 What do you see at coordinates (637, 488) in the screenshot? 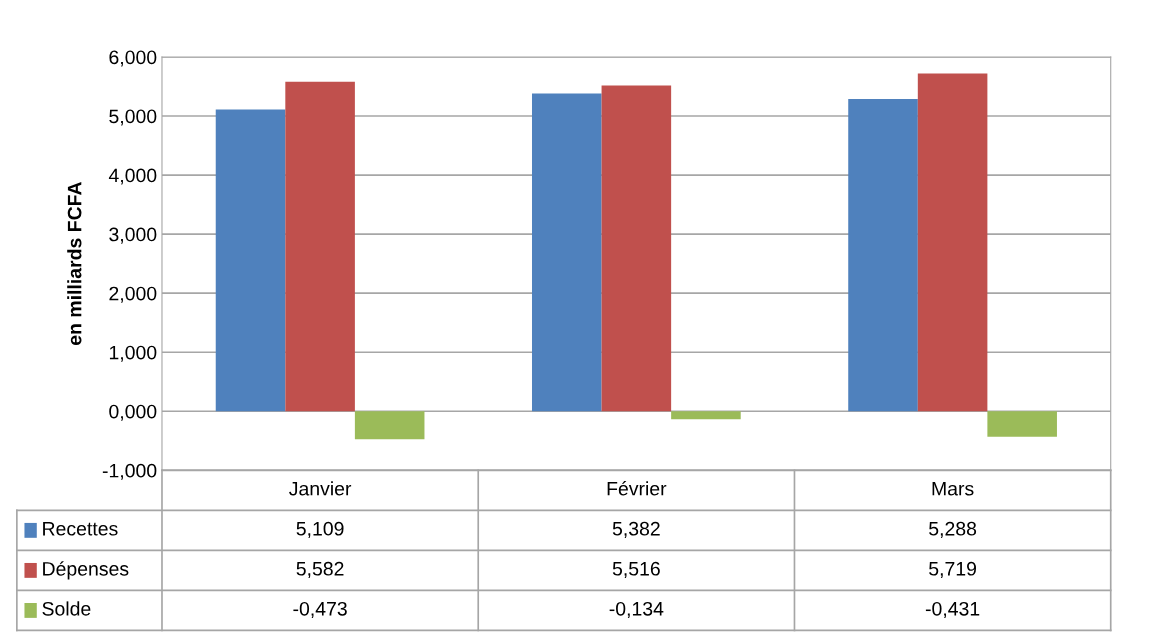
I see `x-tick-label: Février` at bounding box center [637, 488].